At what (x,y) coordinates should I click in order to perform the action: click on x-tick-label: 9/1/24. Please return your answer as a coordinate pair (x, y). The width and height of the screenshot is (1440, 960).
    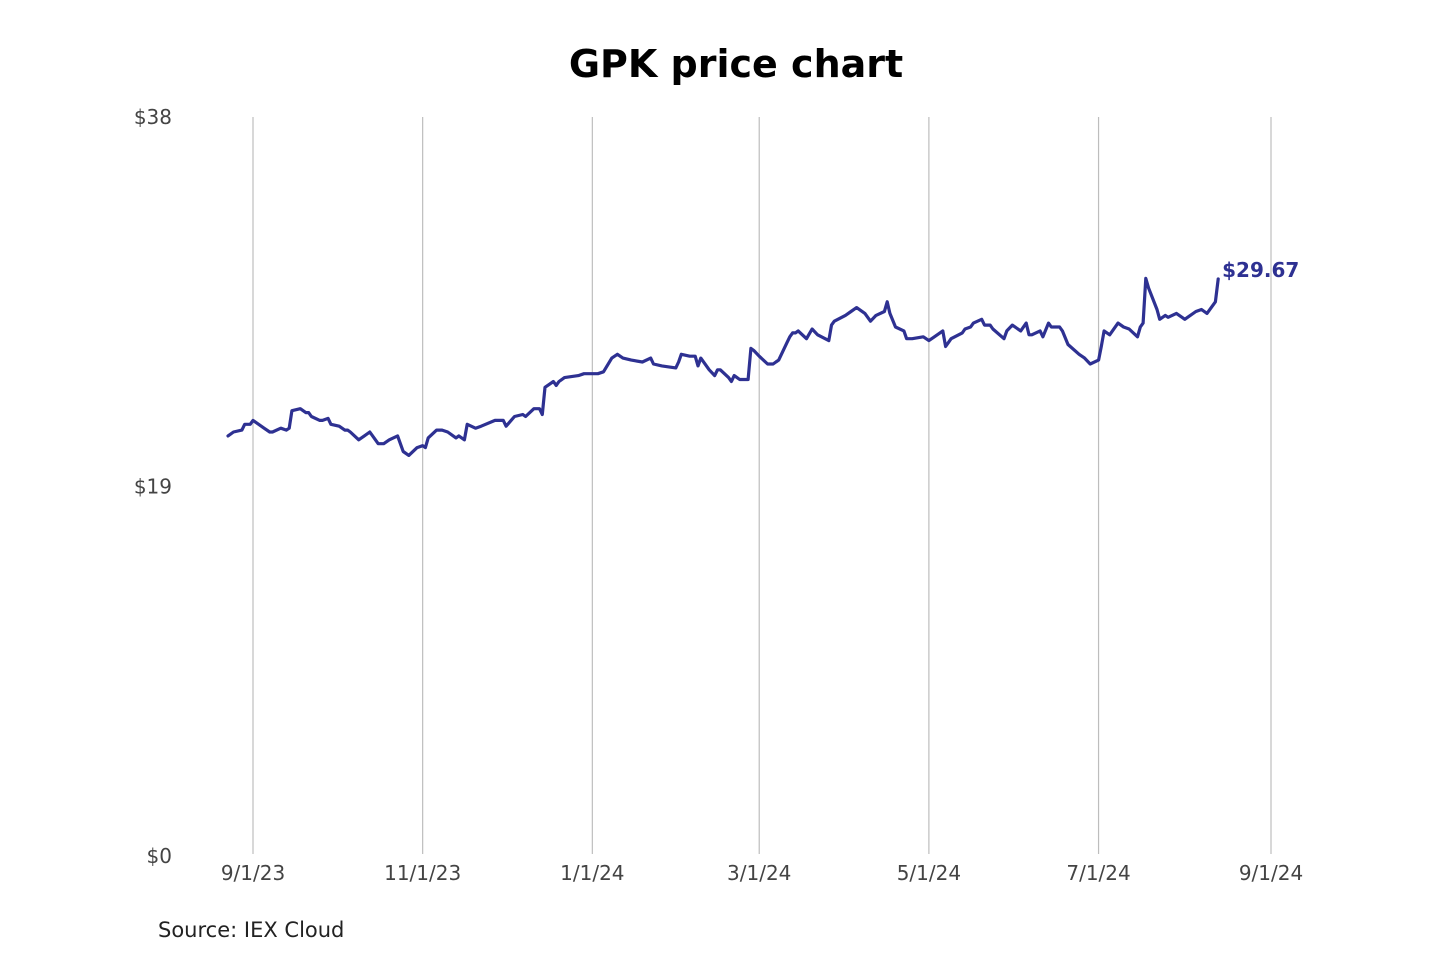
    Looking at the image, I should click on (1271, 873).